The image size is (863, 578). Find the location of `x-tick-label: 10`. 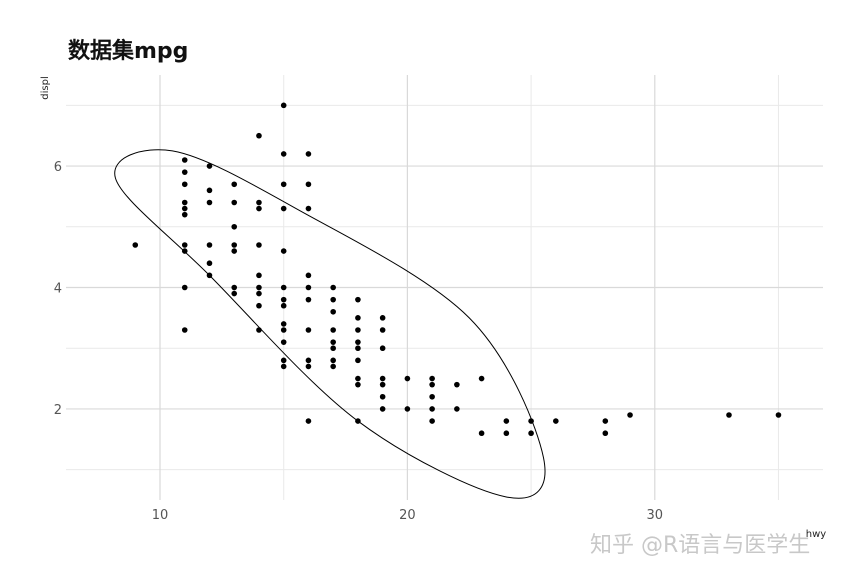

x-tick-label: 10 is located at coordinates (160, 515).